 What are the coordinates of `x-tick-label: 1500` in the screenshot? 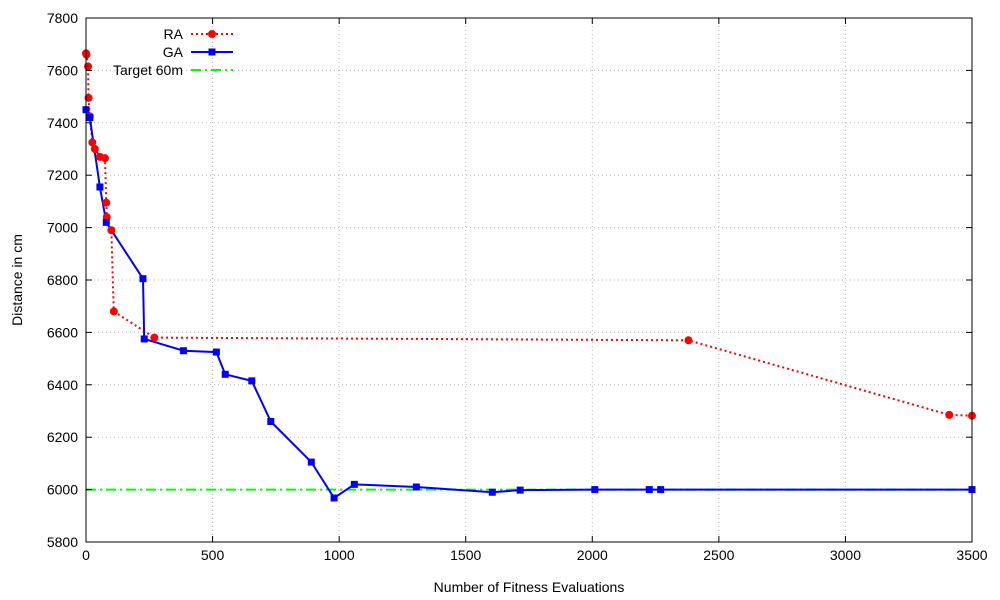 It's located at (465, 555).